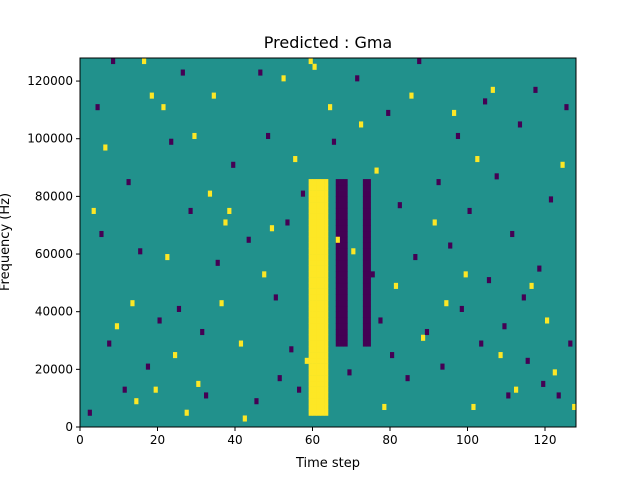 The height and width of the screenshot is (484, 640). I want to click on y-tick-label: 120000, so click(50, 81).